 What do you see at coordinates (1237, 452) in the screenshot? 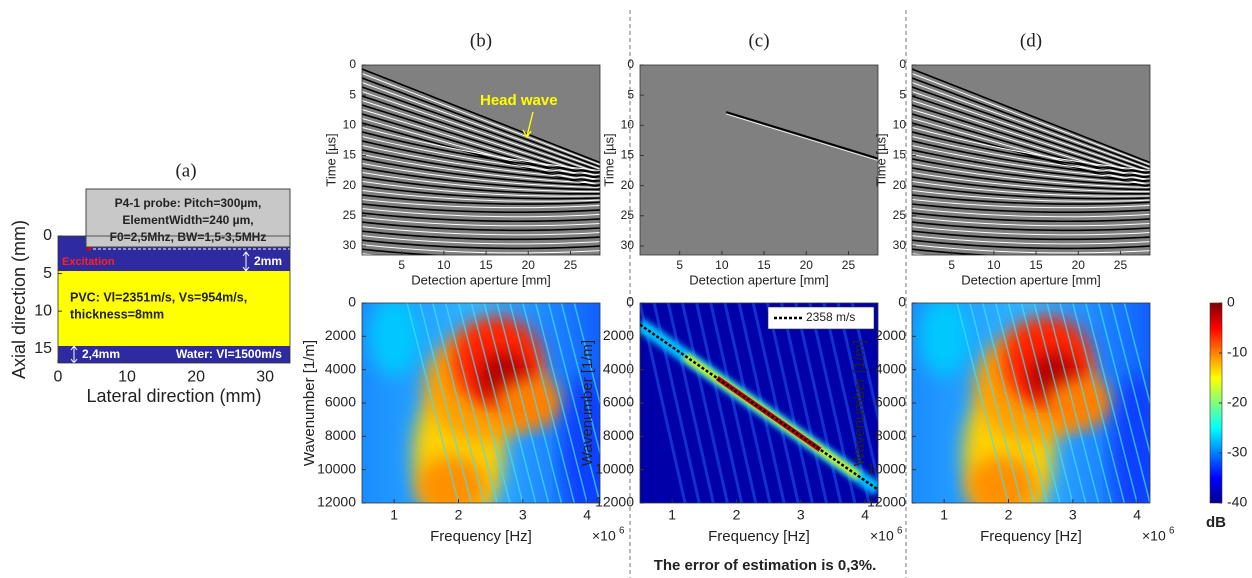
I see `colorbar-tick-label: -30` at bounding box center [1237, 452].